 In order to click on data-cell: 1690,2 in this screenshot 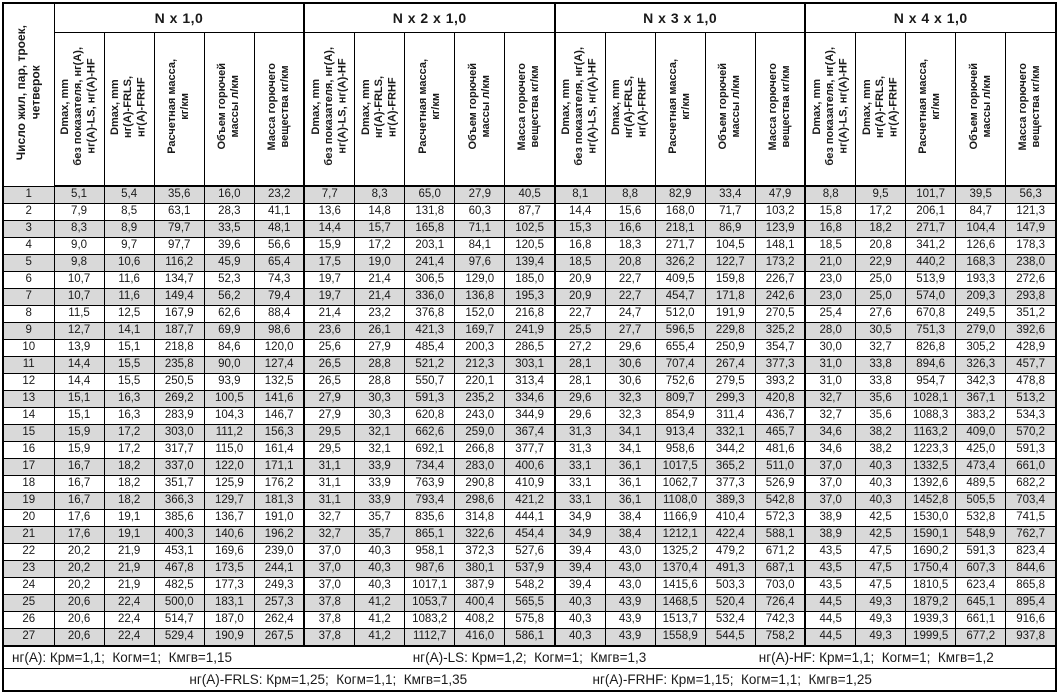, I will do `click(931, 552)`.